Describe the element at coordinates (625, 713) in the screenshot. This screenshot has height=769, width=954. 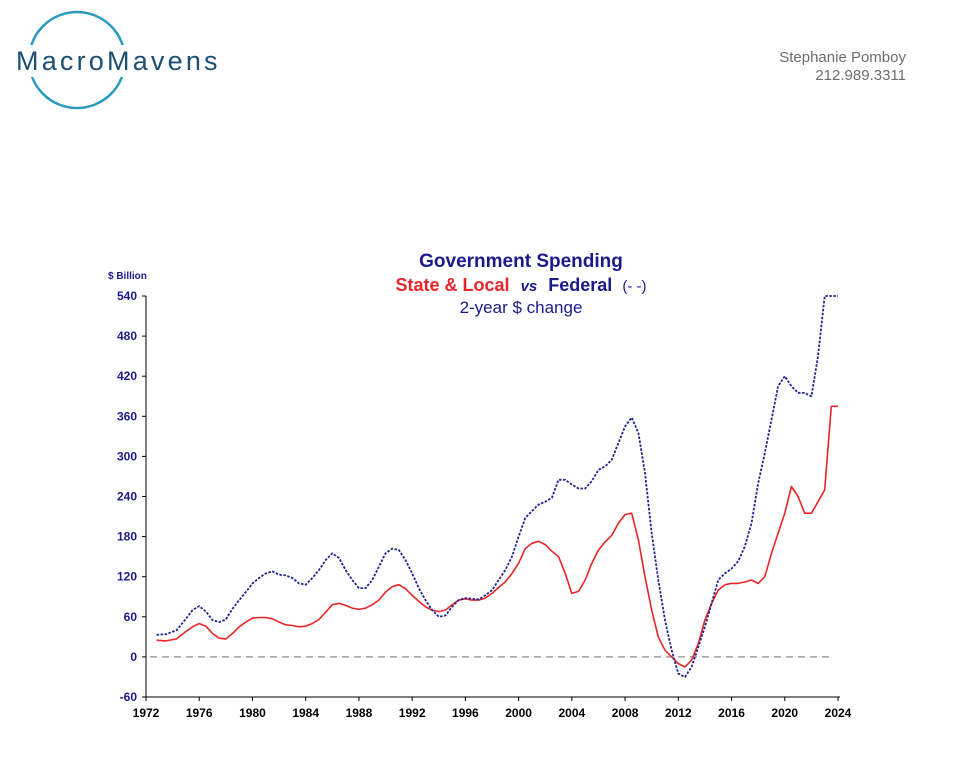
I see `x-tick-label: 2008` at that location.